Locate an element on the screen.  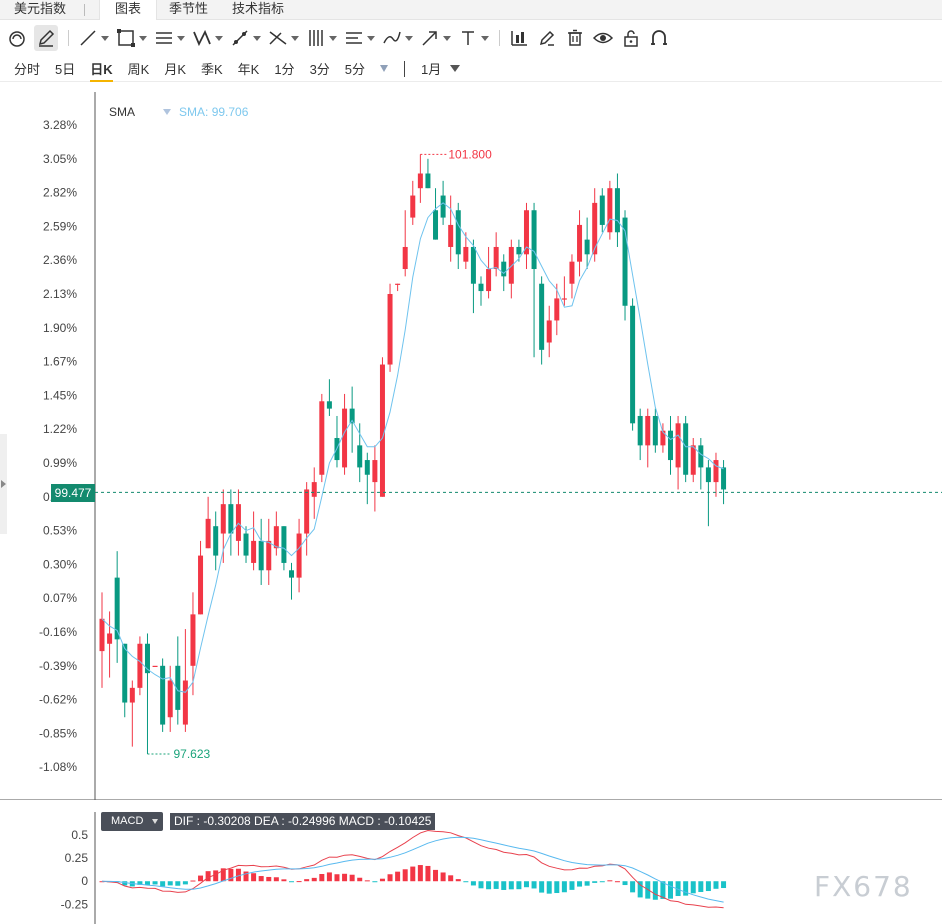
period-daily: 日K is located at coordinates (101, 70).